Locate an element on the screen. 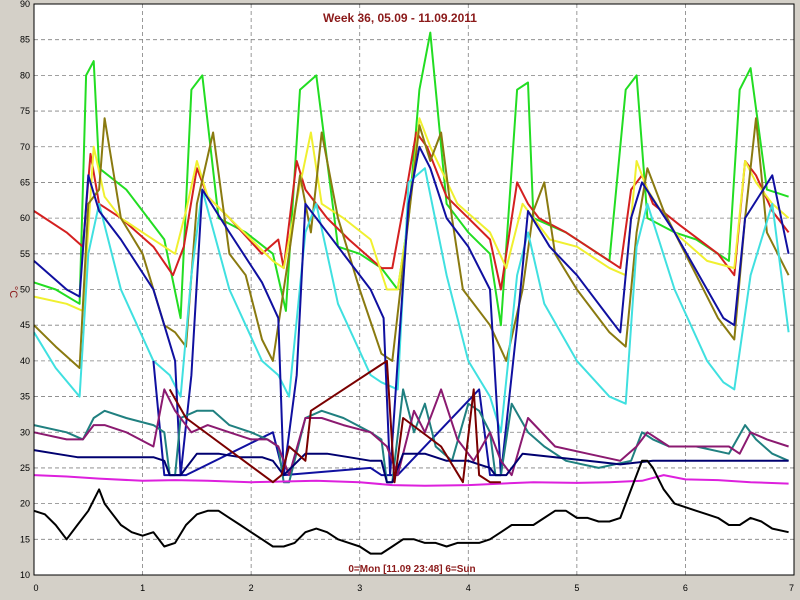  y-tick-label: 50 is located at coordinates (25, 290).